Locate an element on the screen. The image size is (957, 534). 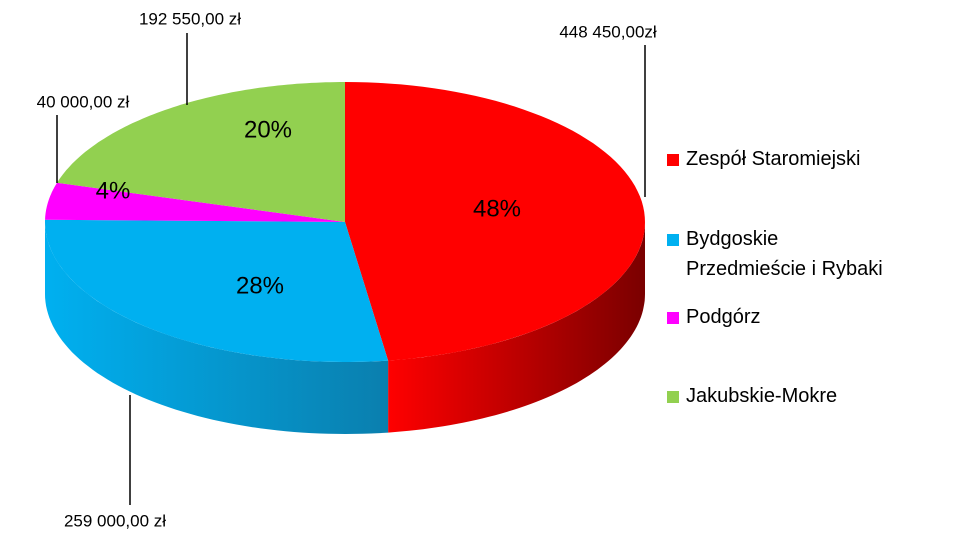
percentage-label: 48% is located at coordinates (497, 208).